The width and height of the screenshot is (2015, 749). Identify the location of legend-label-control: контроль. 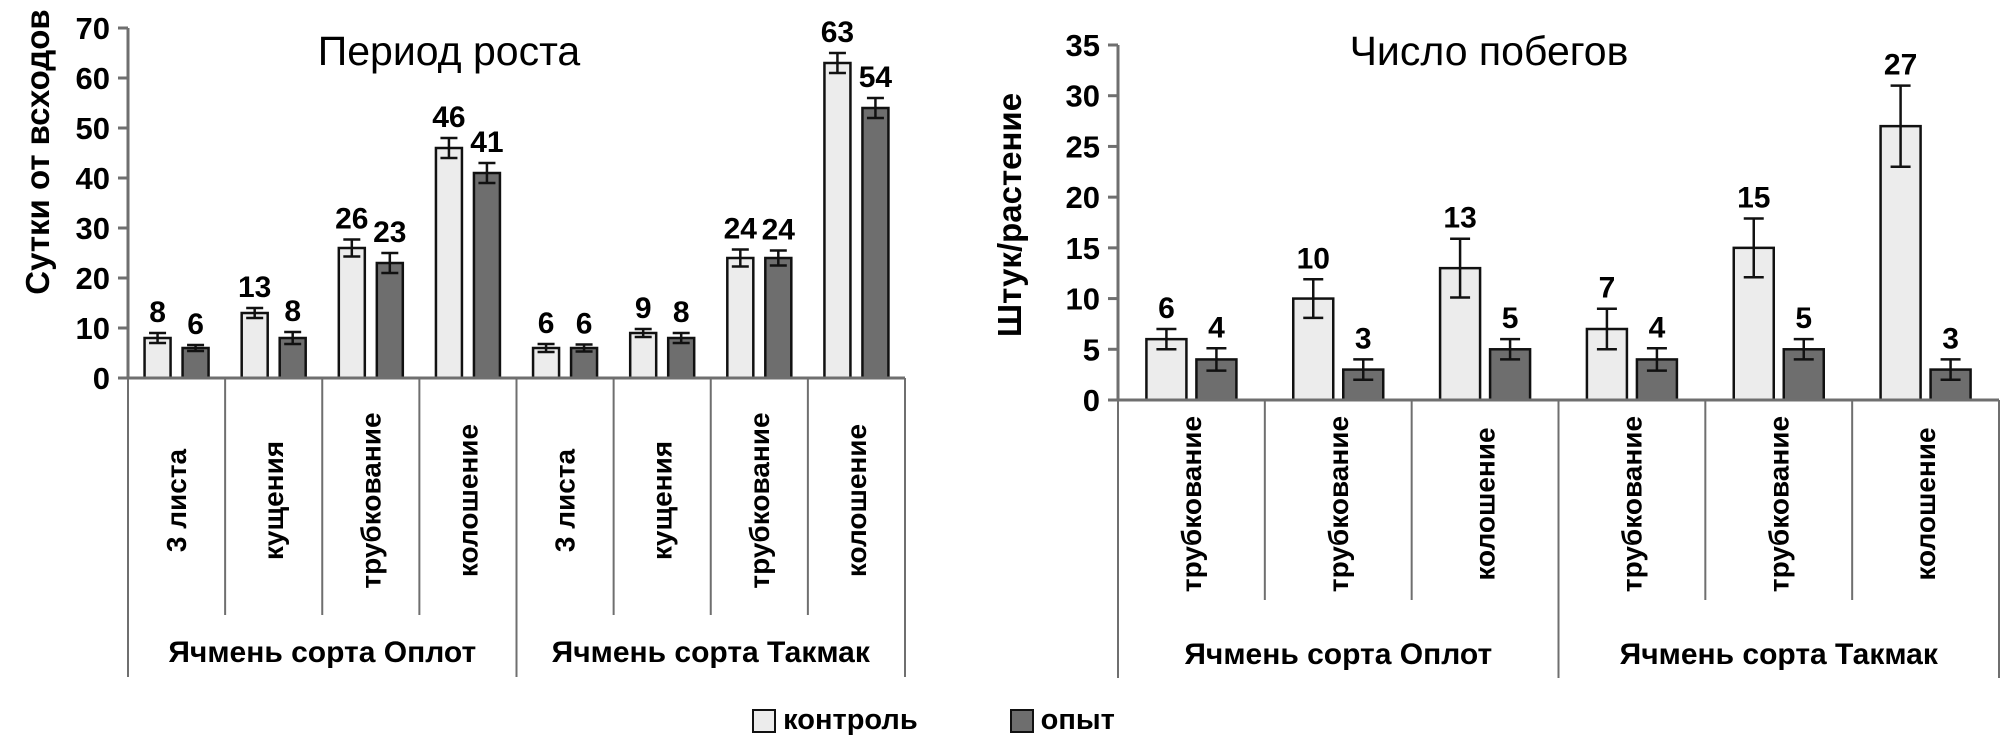
(850, 720).